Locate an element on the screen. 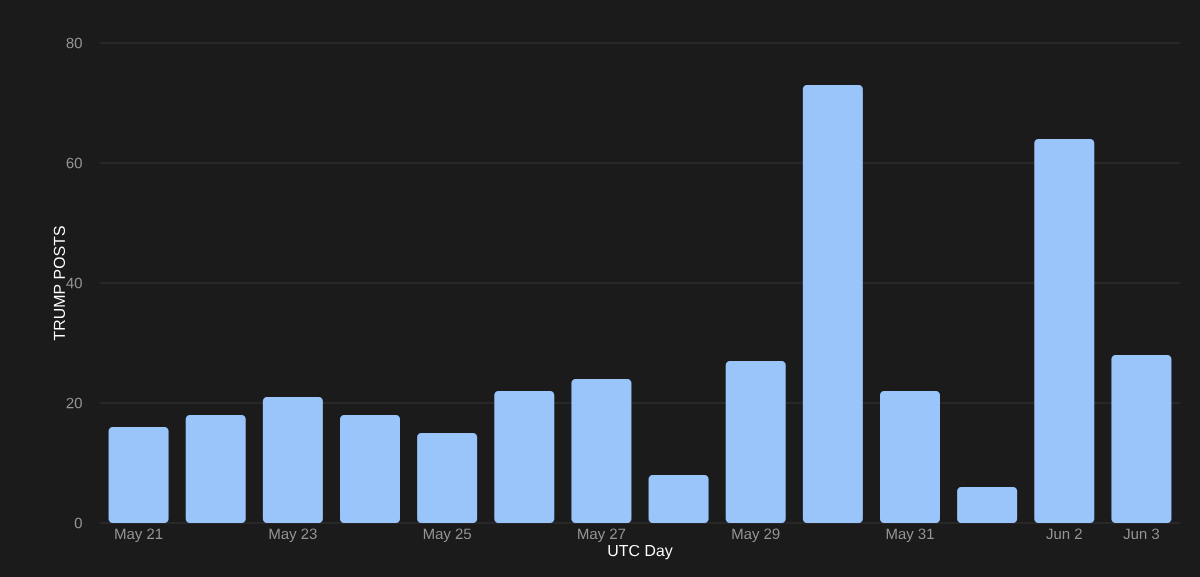 The height and width of the screenshot is (577, 1200). y-tick-label: 20 is located at coordinates (74, 403).